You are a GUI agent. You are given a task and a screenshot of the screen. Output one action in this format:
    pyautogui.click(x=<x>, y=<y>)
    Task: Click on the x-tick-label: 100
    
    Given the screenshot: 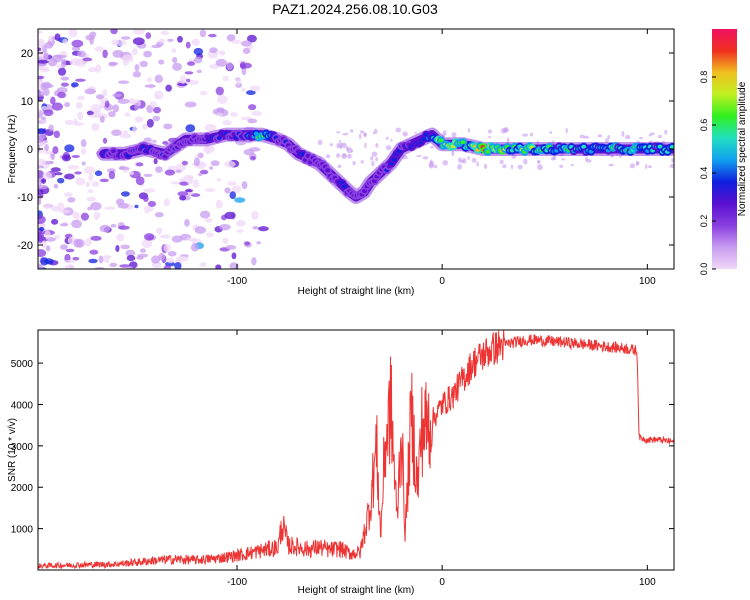 What is the action you would take?
    pyautogui.click(x=647, y=582)
    